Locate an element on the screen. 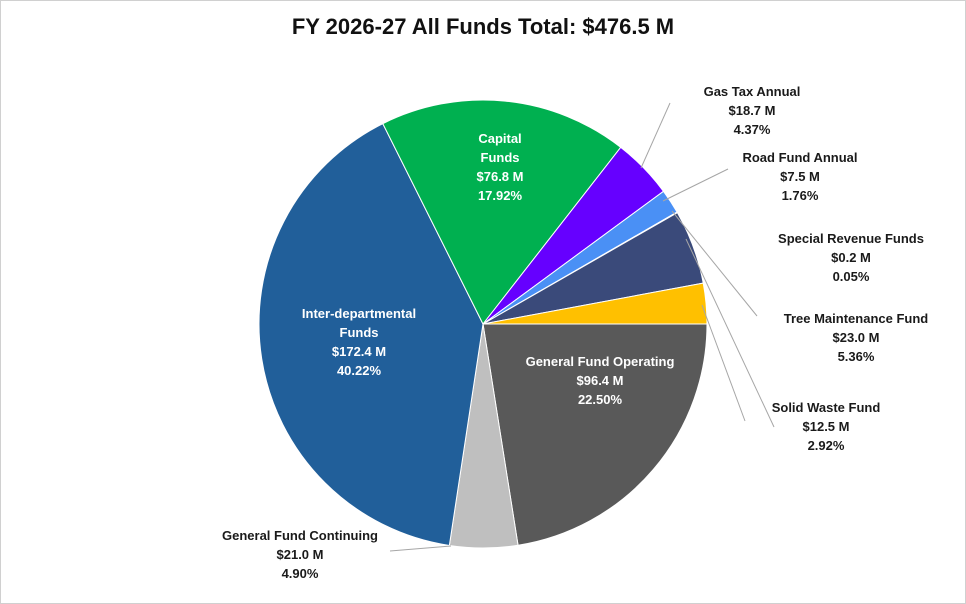 The width and height of the screenshot is (966, 604). label-percent-road-fund-annual: 1.76% is located at coordinates (800, 195).